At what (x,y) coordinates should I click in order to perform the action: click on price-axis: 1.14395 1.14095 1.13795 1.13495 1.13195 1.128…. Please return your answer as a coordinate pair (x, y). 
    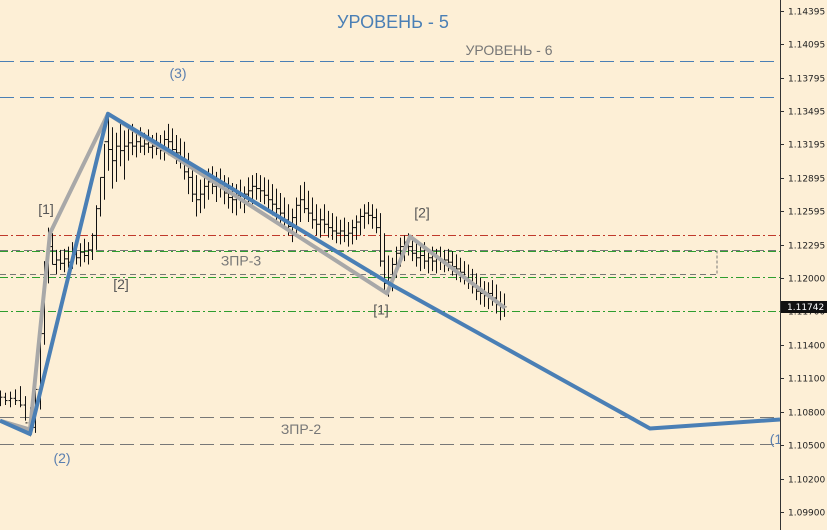
    Looking at the image, I should click on (803, 265).